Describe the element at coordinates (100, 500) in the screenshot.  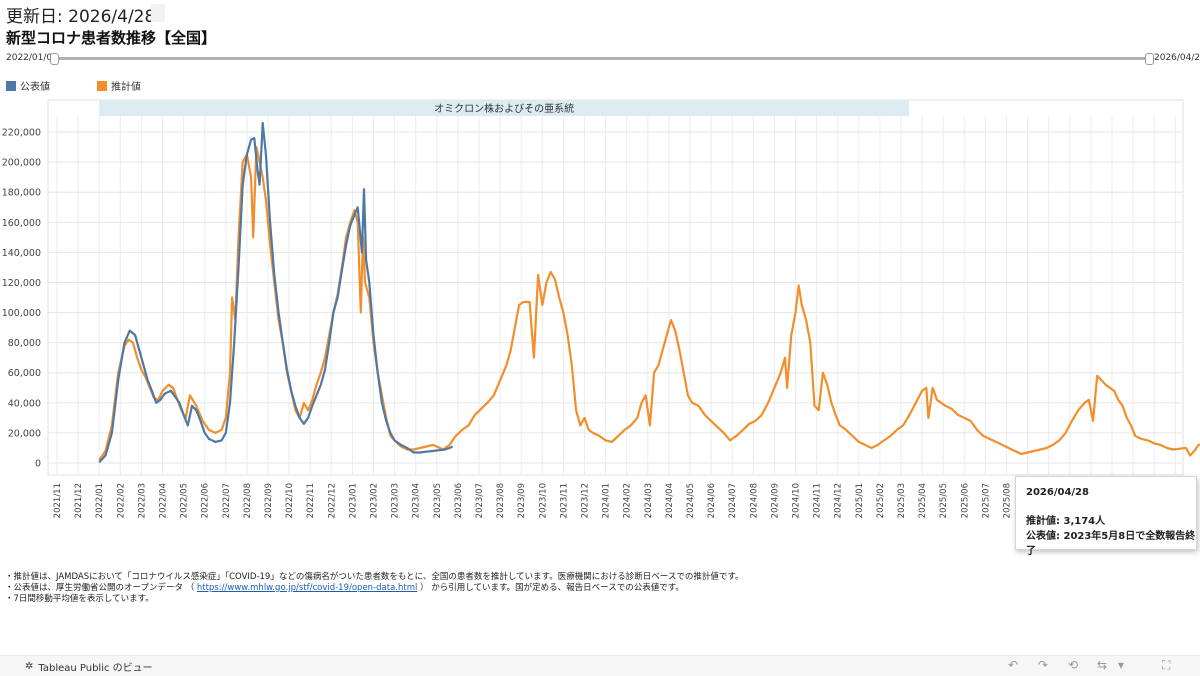
I see `x-tick-label: 2022/01` at that location.